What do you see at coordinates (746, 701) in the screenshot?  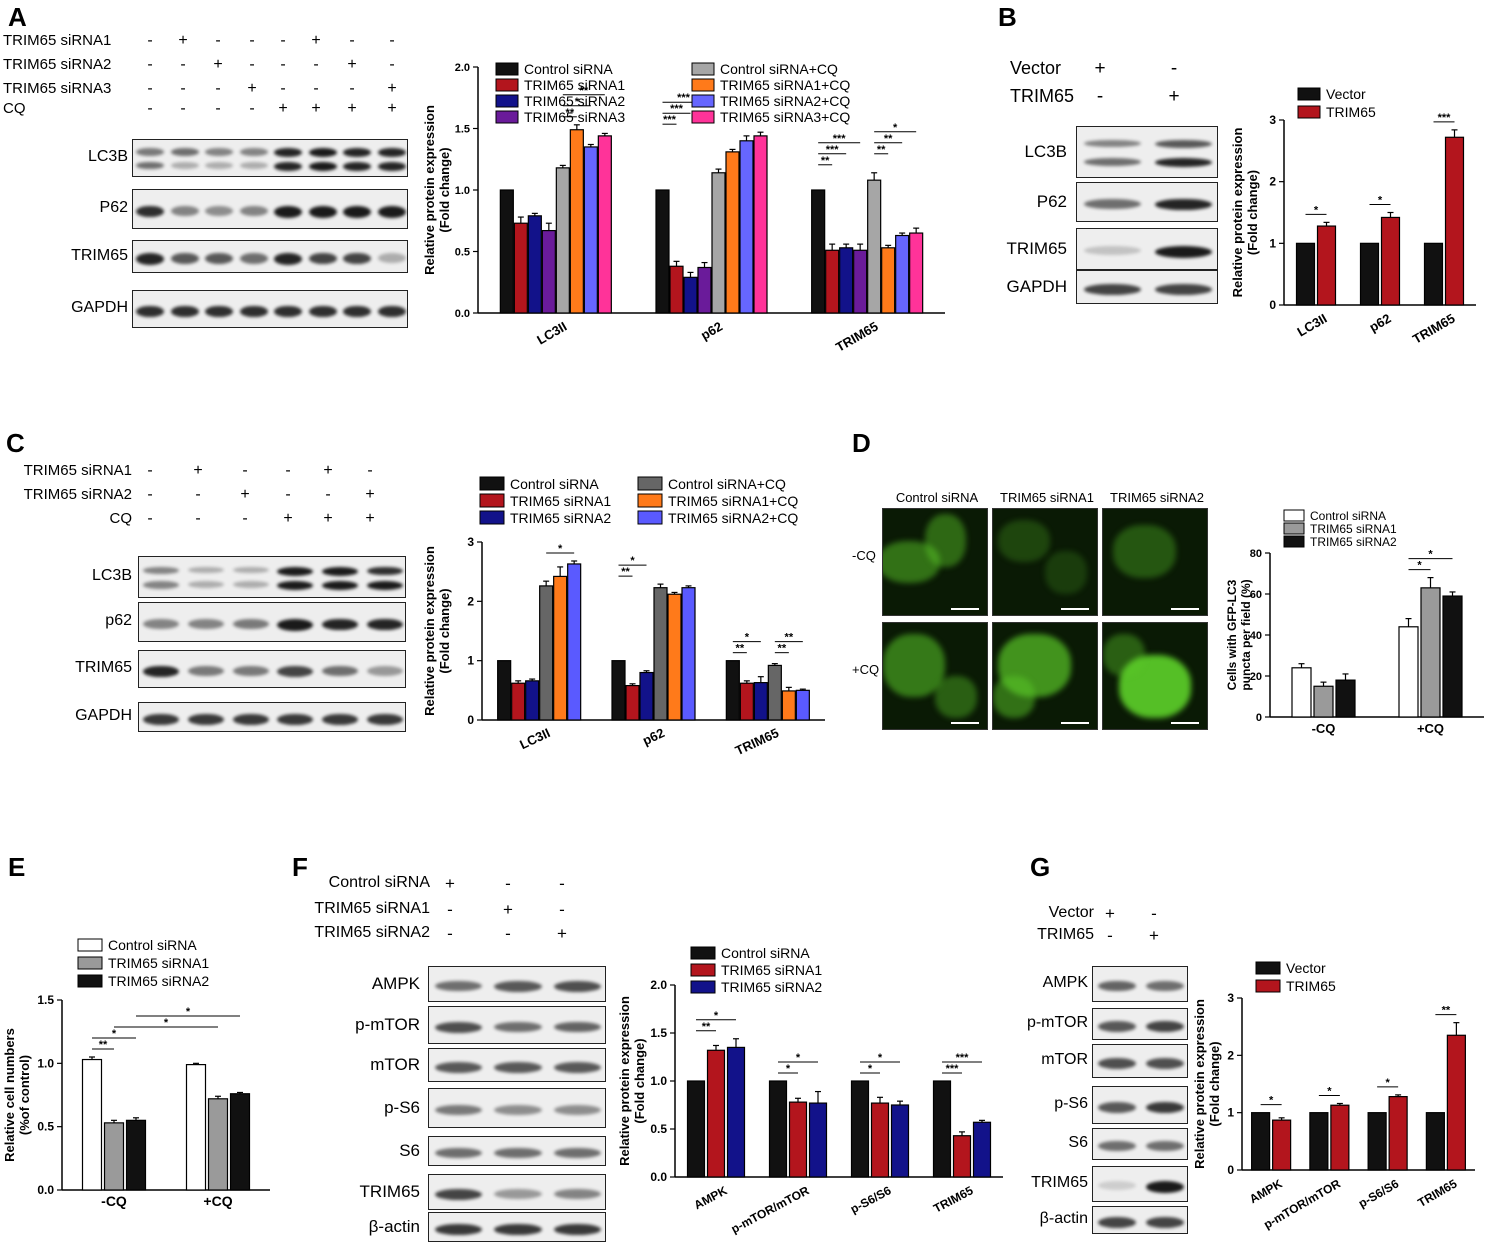 I see `bar-trim65-sirna1-trim65` at bounding box center [746, 701].